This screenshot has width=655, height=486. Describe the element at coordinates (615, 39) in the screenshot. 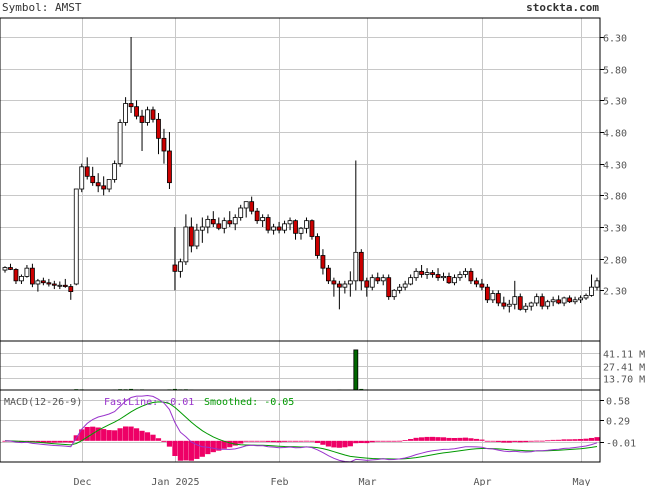

I see `price-tick-label: 6.30` at that location.